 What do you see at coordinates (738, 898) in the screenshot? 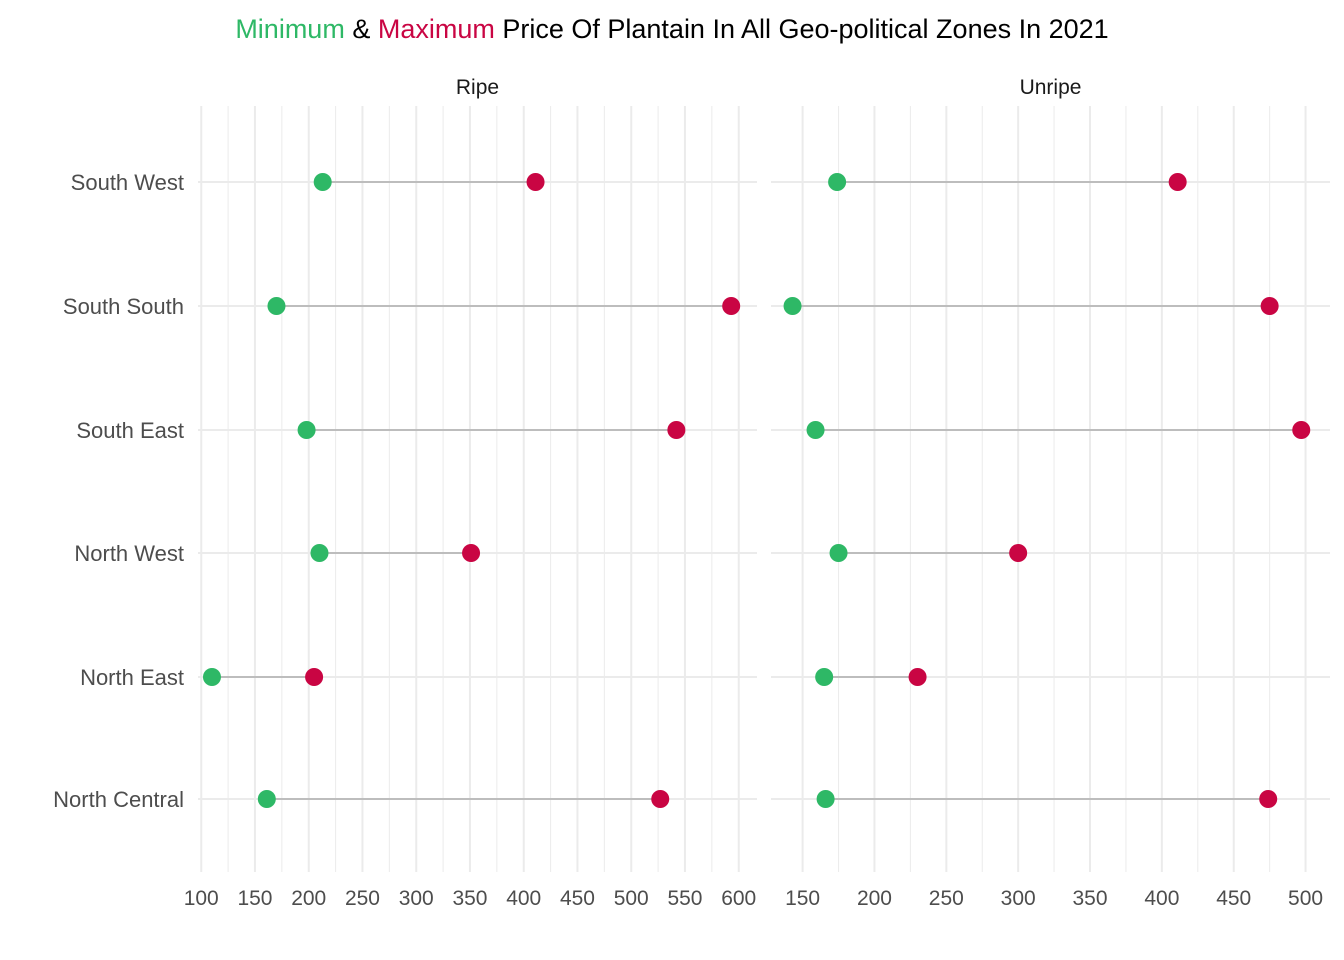
I see `x-tick-label: 600` at bounding box center [738, 898].